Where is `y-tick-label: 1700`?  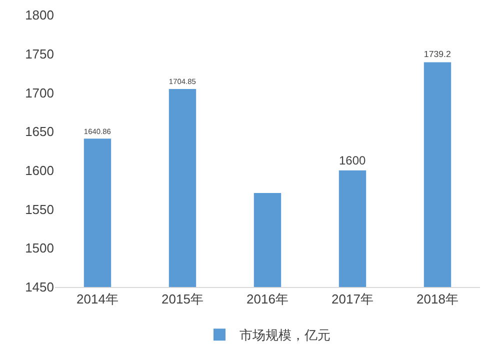 y-tick-label: 1700 is located at coordinates (39, 92).